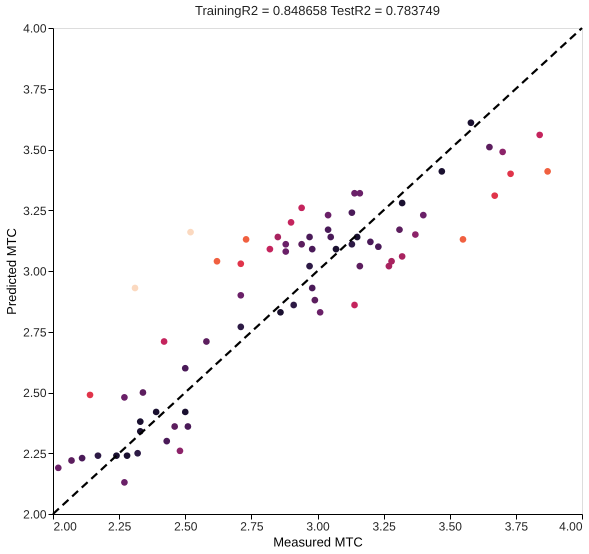 The height and width of the screenshot is (554, 589). I want to click on x-tick-label: 2.75, so click(252, 527).